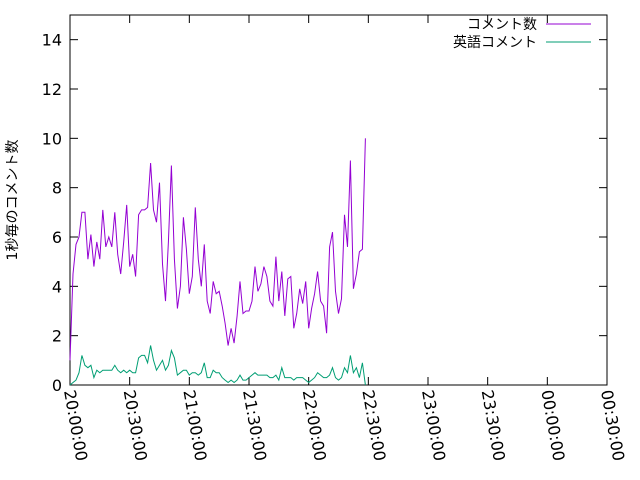 The height and width of the screenshot is (480, 640). What do you see at coordinates (57, 286) in the screenshot?
I see `y-tick-label: 4` at bounding box center [57, 286].